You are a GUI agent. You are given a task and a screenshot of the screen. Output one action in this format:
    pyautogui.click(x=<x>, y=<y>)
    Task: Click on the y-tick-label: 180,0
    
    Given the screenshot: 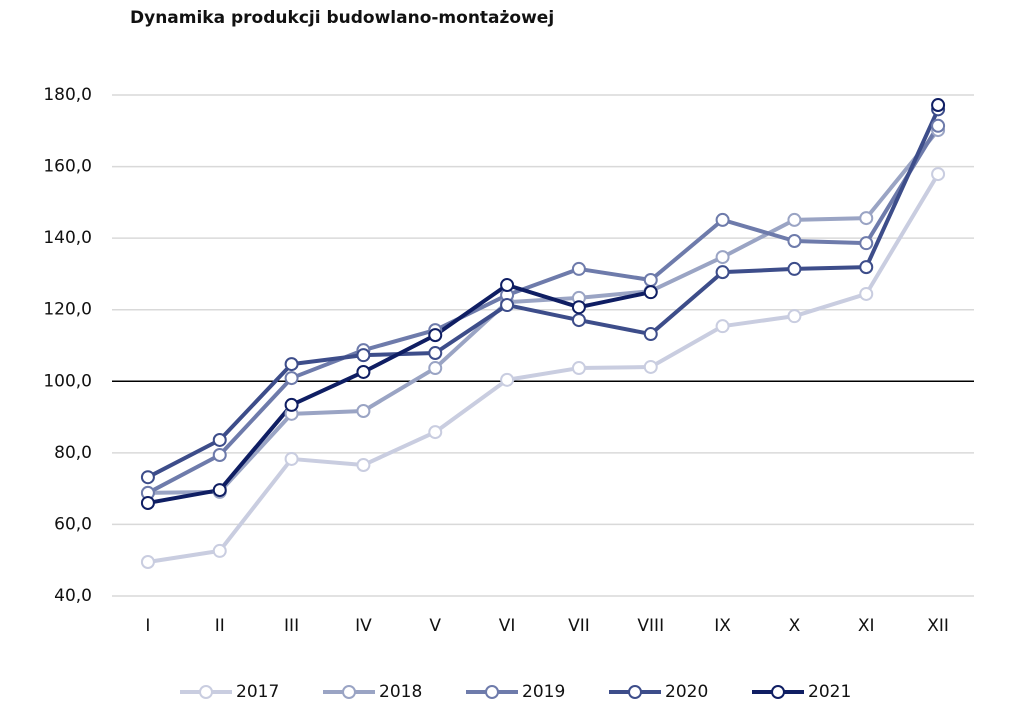 What is the action you would take?
    pyautogui.click(x=67, y=95)
    